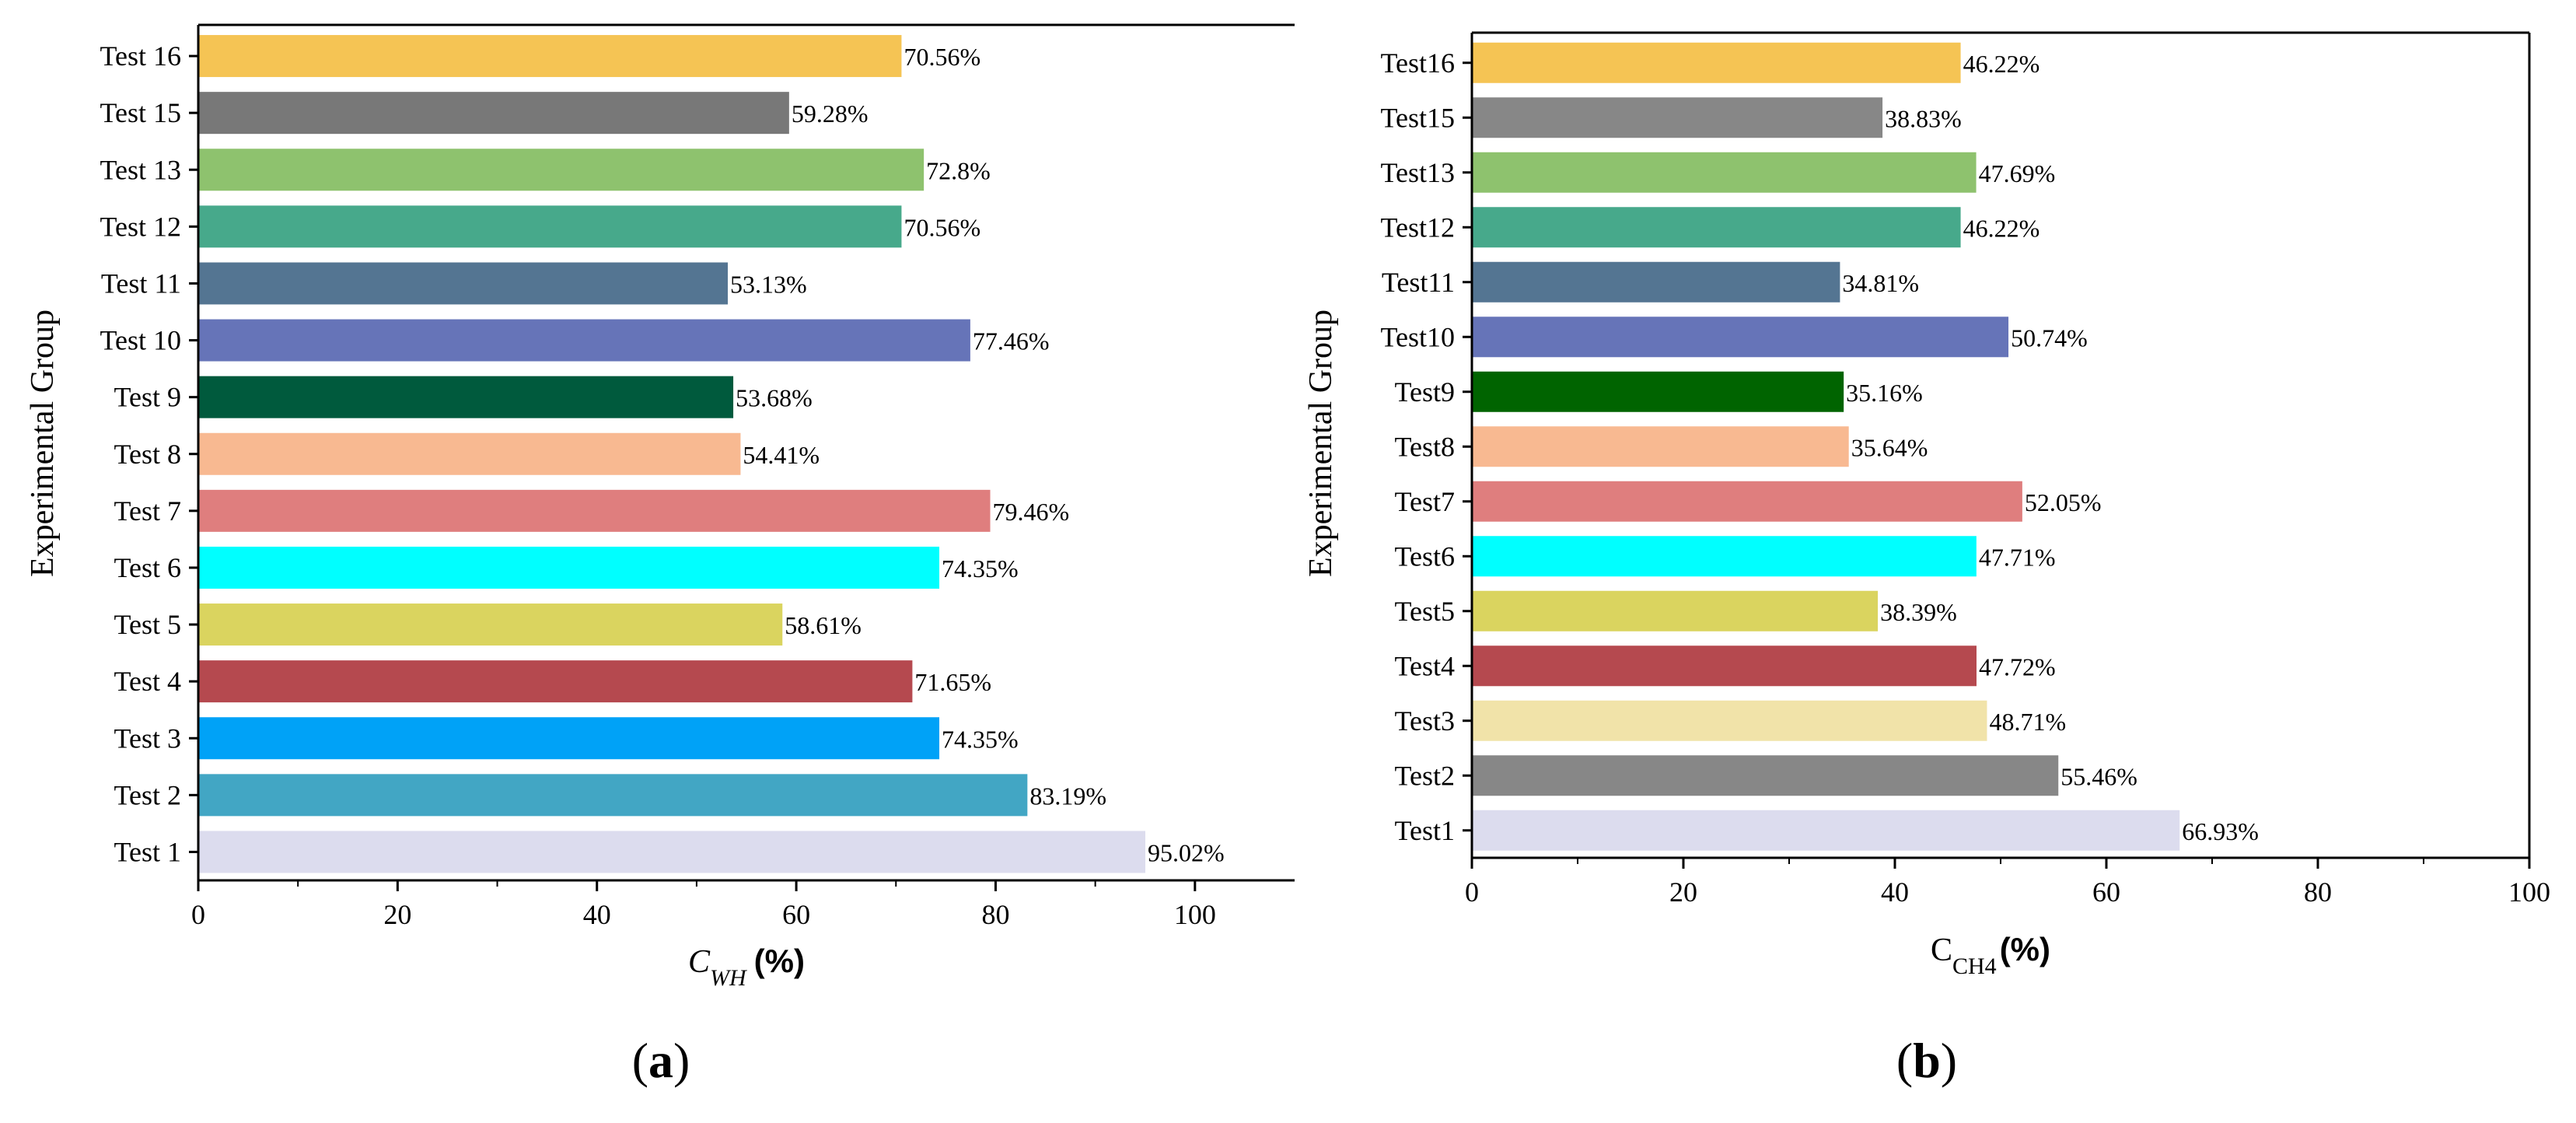  Describe the element at coordinates (1425, 556) in the screenshot. I see `category-label: Test6` at that location.